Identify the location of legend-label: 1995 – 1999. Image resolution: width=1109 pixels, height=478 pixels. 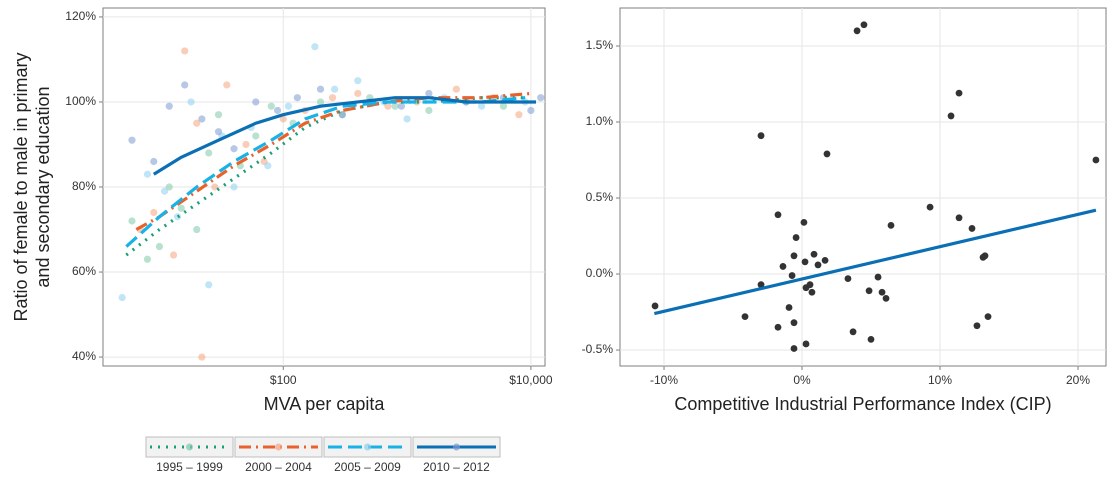
(189, 467).